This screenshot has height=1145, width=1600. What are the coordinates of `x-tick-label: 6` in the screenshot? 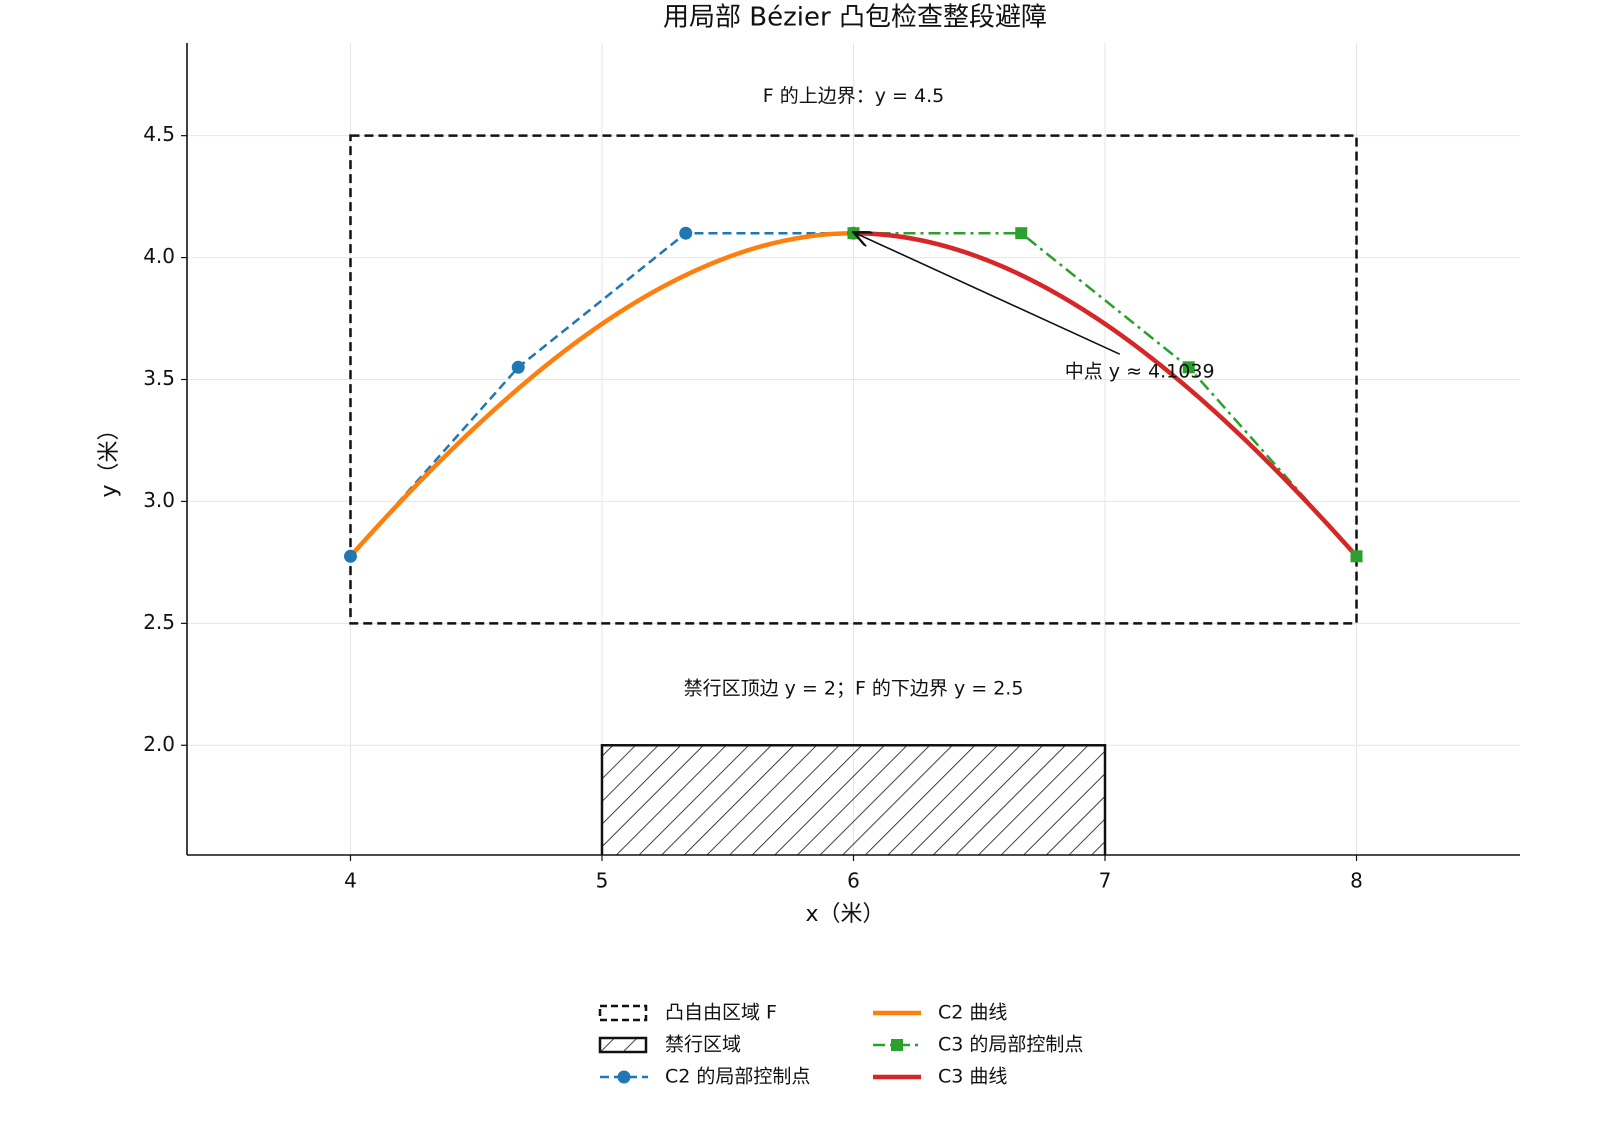 It's located at (853, 881).